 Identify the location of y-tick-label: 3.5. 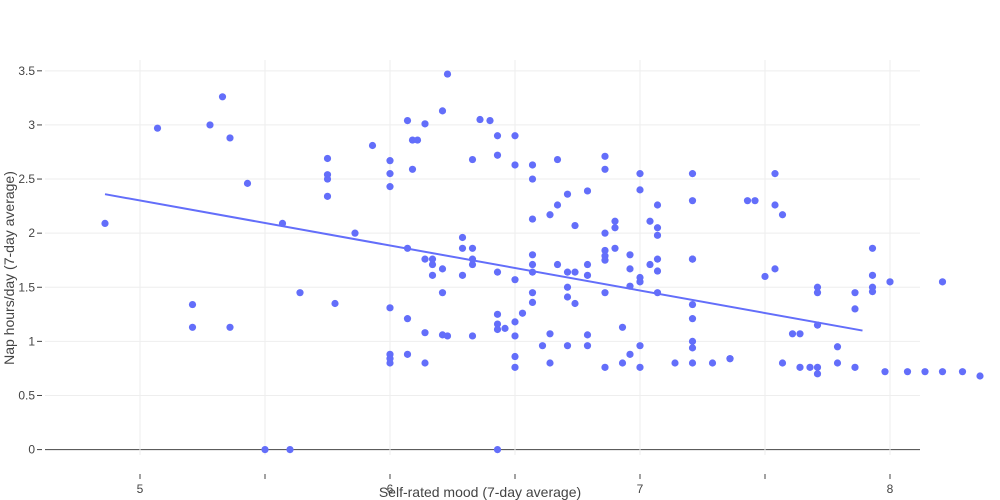
(26, 71).